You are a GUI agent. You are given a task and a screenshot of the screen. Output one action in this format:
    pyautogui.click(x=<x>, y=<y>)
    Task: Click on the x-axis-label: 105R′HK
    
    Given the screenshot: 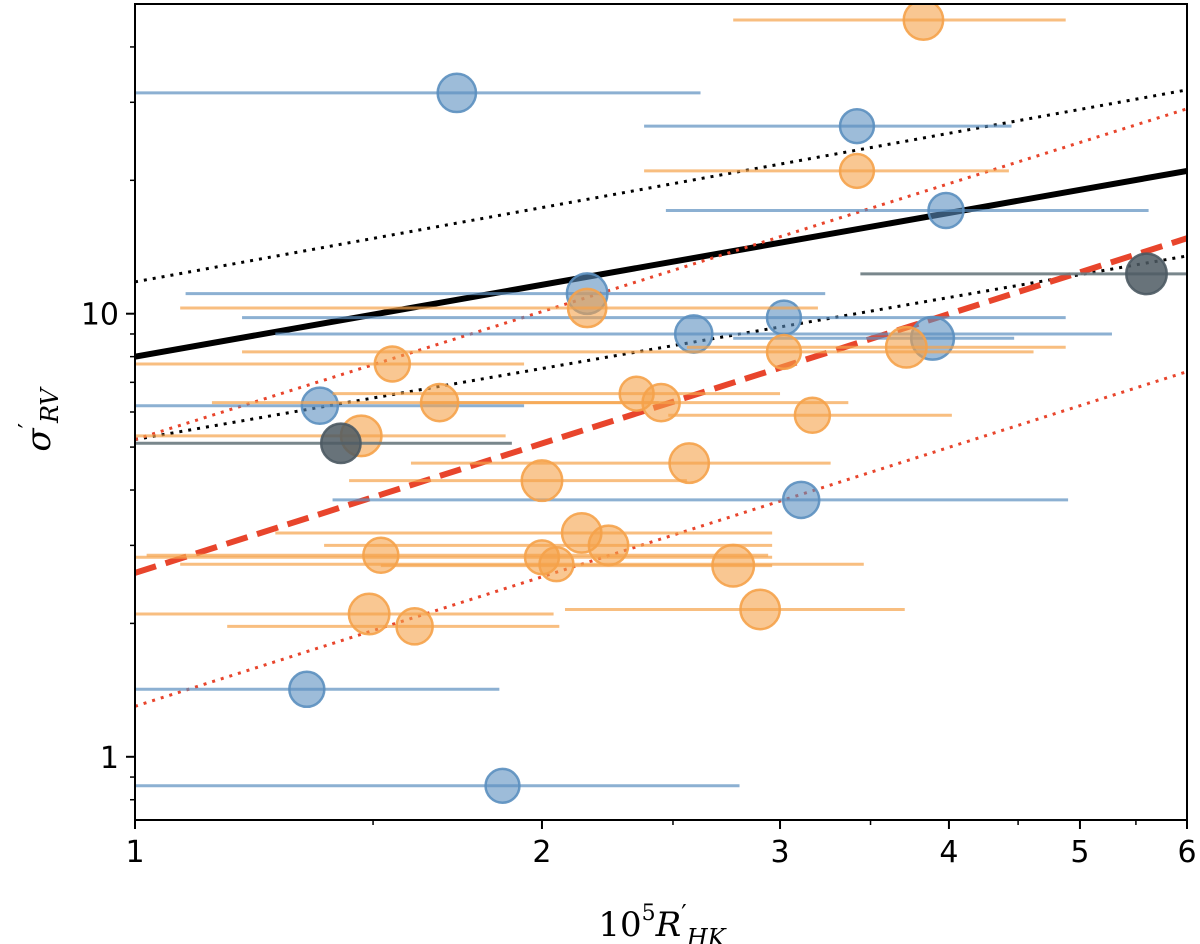 What is the action you would take?
    pyautogui.click(x=662, y=922)
    